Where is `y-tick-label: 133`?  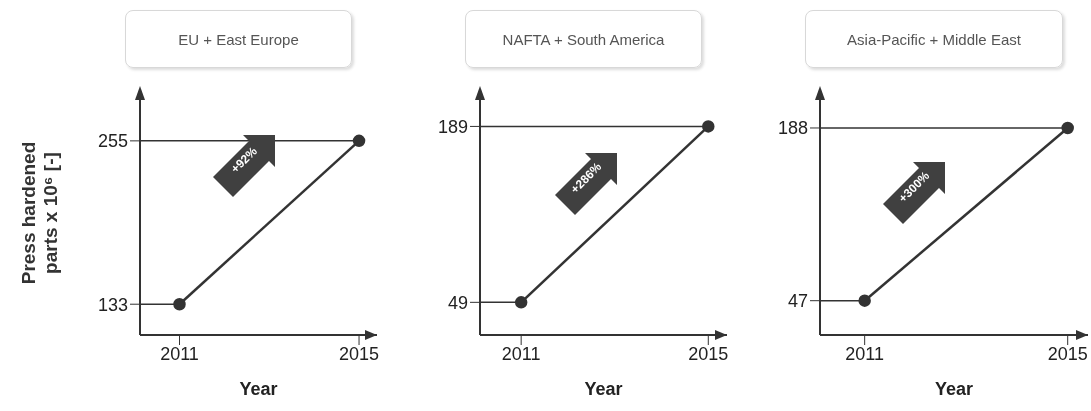 y-tick-label: 133 is located at coordinates (112, 304).